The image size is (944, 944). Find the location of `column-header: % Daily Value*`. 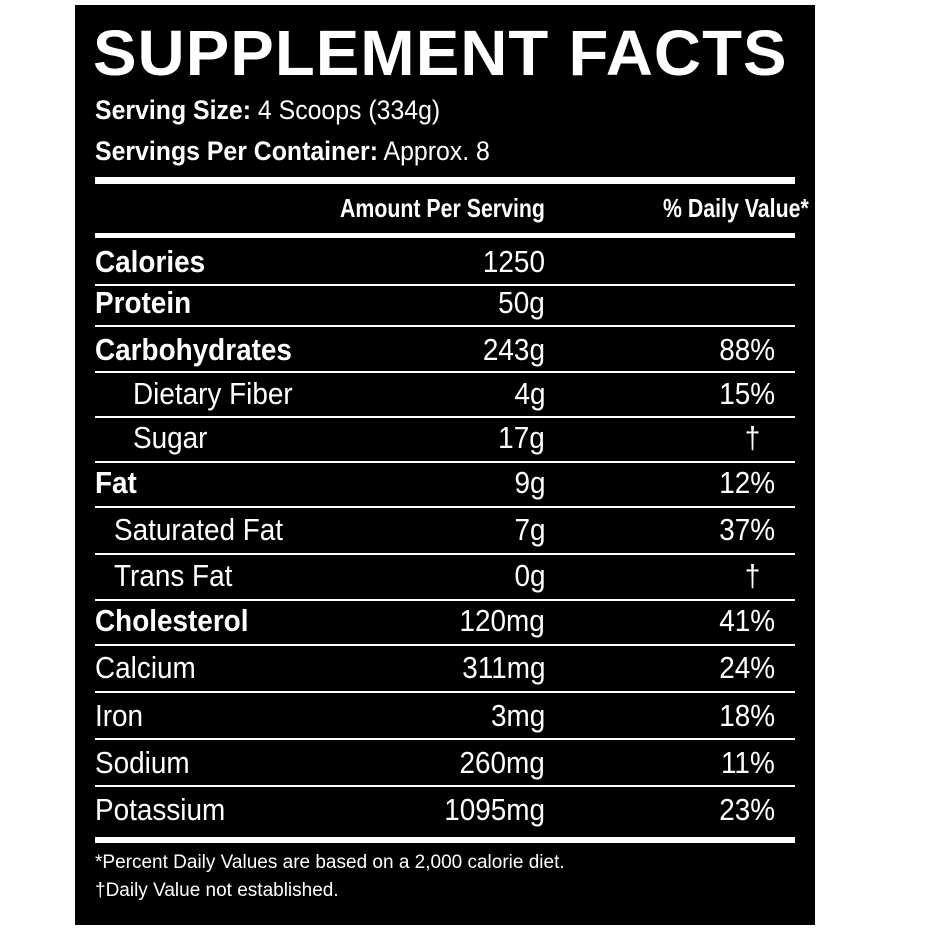

column-header: % Daily Value* is located at coordinates (736, 208).